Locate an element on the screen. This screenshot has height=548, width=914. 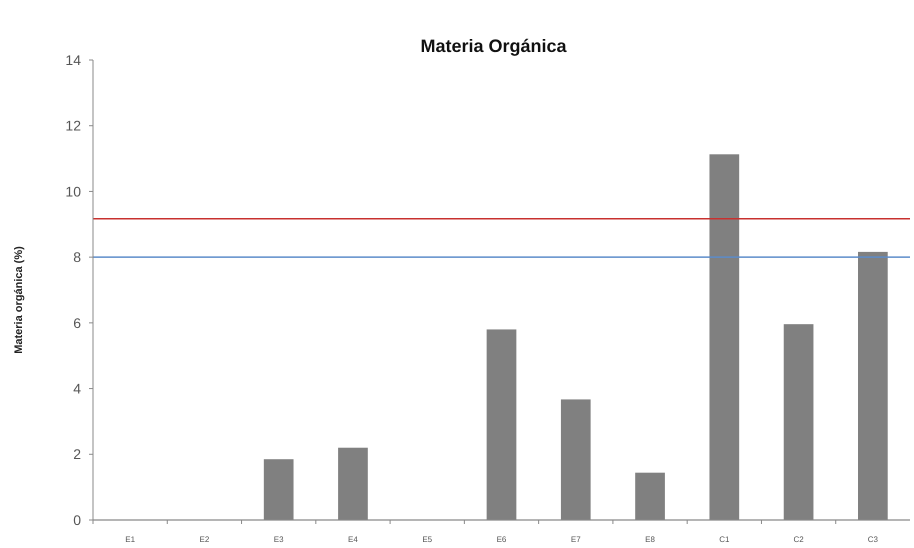
x-tick-label: E7 is located at coordinates (576, 539).